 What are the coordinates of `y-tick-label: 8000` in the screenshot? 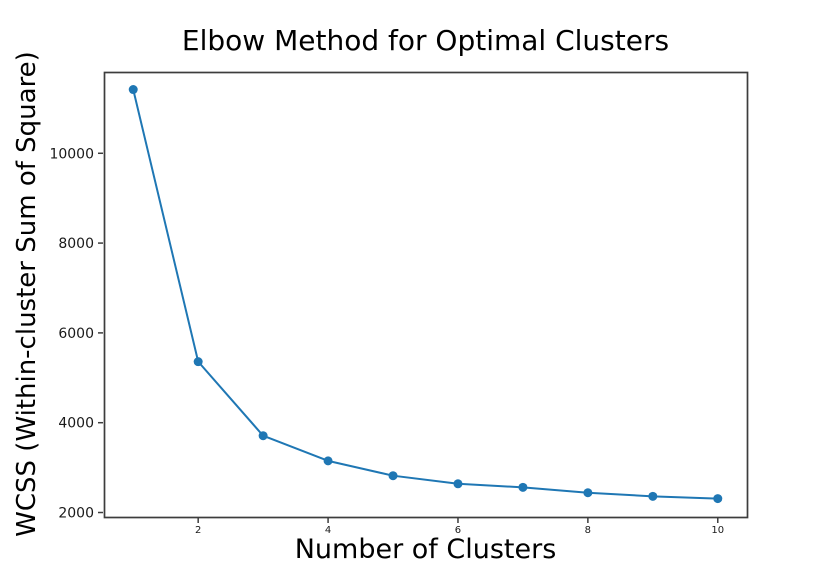 It's located at (76, 244).